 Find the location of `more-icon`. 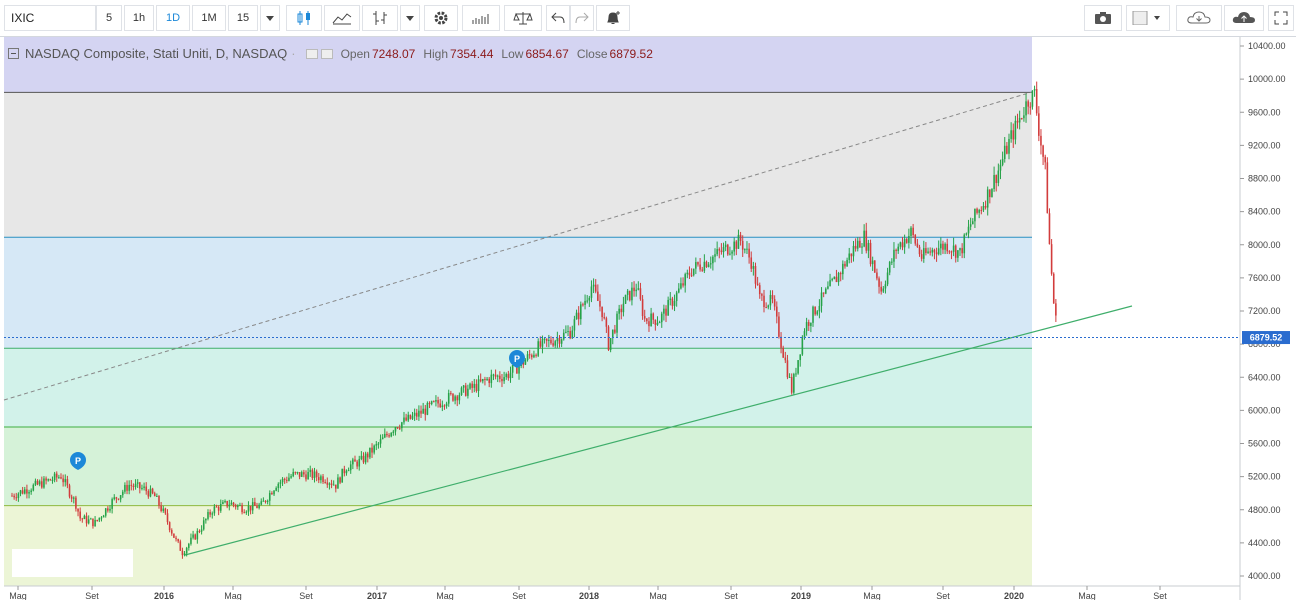

more-icon is located at coordinates (326, 53).